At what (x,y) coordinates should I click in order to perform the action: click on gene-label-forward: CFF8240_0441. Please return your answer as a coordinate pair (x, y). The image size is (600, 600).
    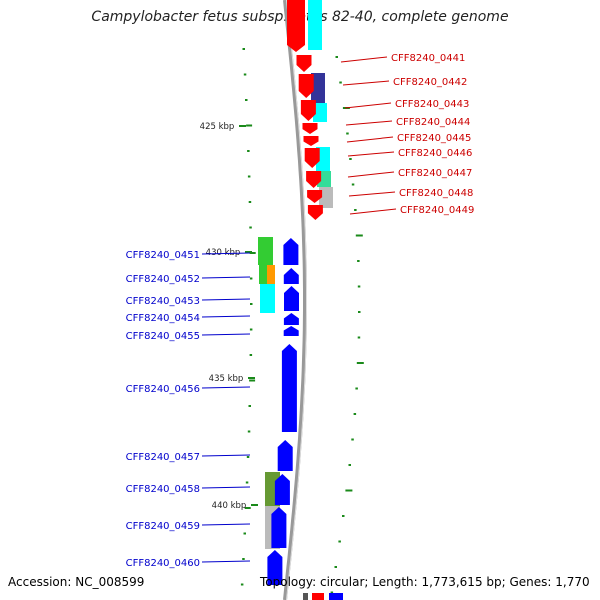
    Looking at the image, I should click on (428, 58).